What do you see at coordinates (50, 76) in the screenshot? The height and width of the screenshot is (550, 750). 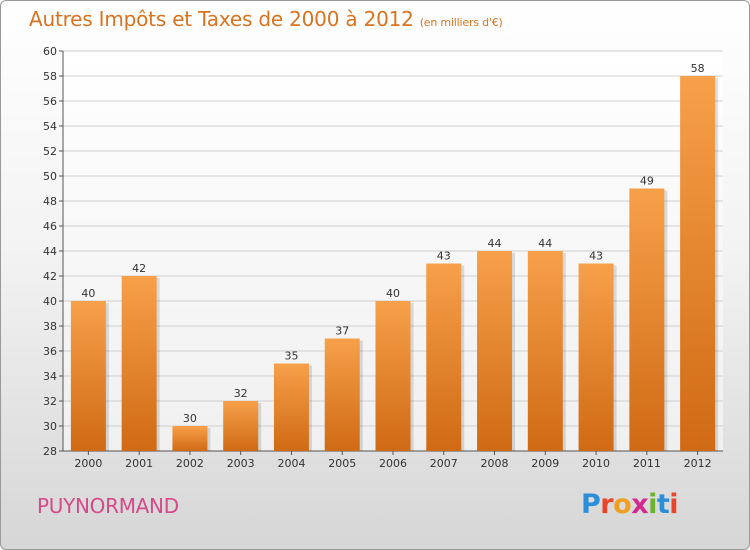 I see `y-tick-label: 58` at bounding box center [50, 76].